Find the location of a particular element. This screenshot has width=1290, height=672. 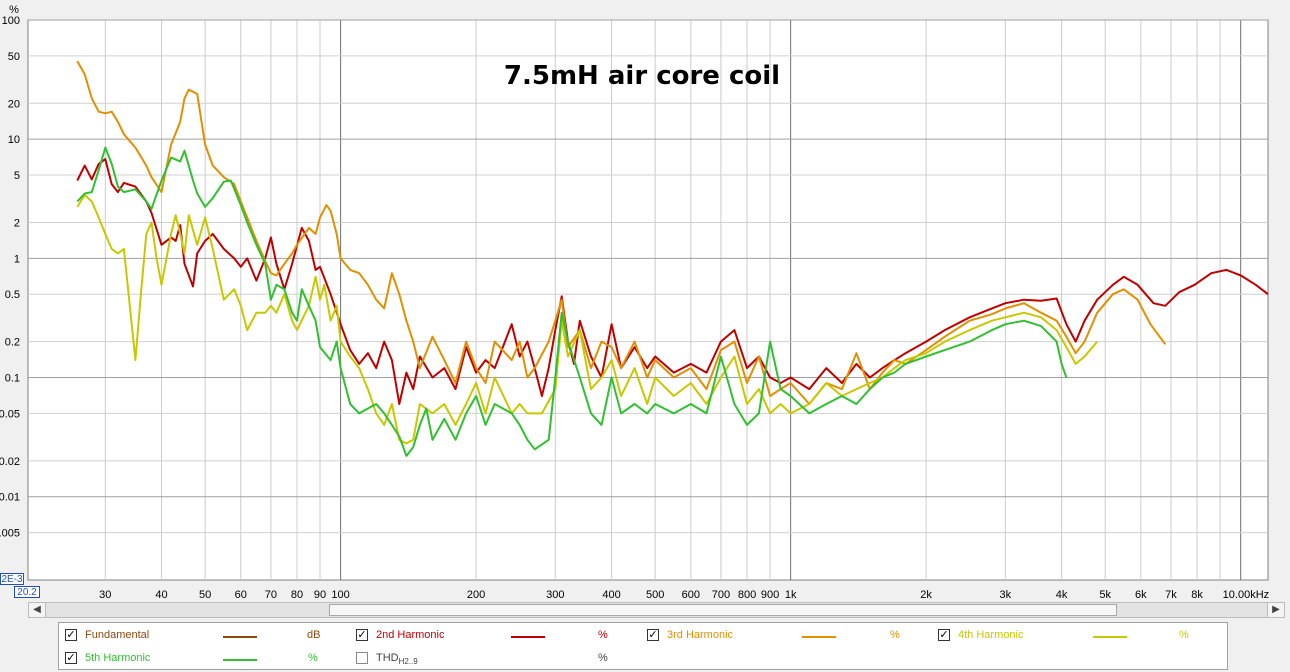

x-tick-label: 7k is located at coordinates (1171, 594).